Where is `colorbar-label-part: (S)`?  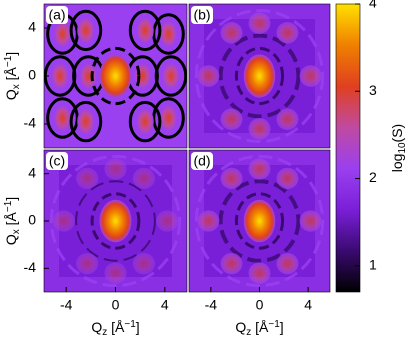 colorbar-label-part: (S) is located at coordinates (397, 133).